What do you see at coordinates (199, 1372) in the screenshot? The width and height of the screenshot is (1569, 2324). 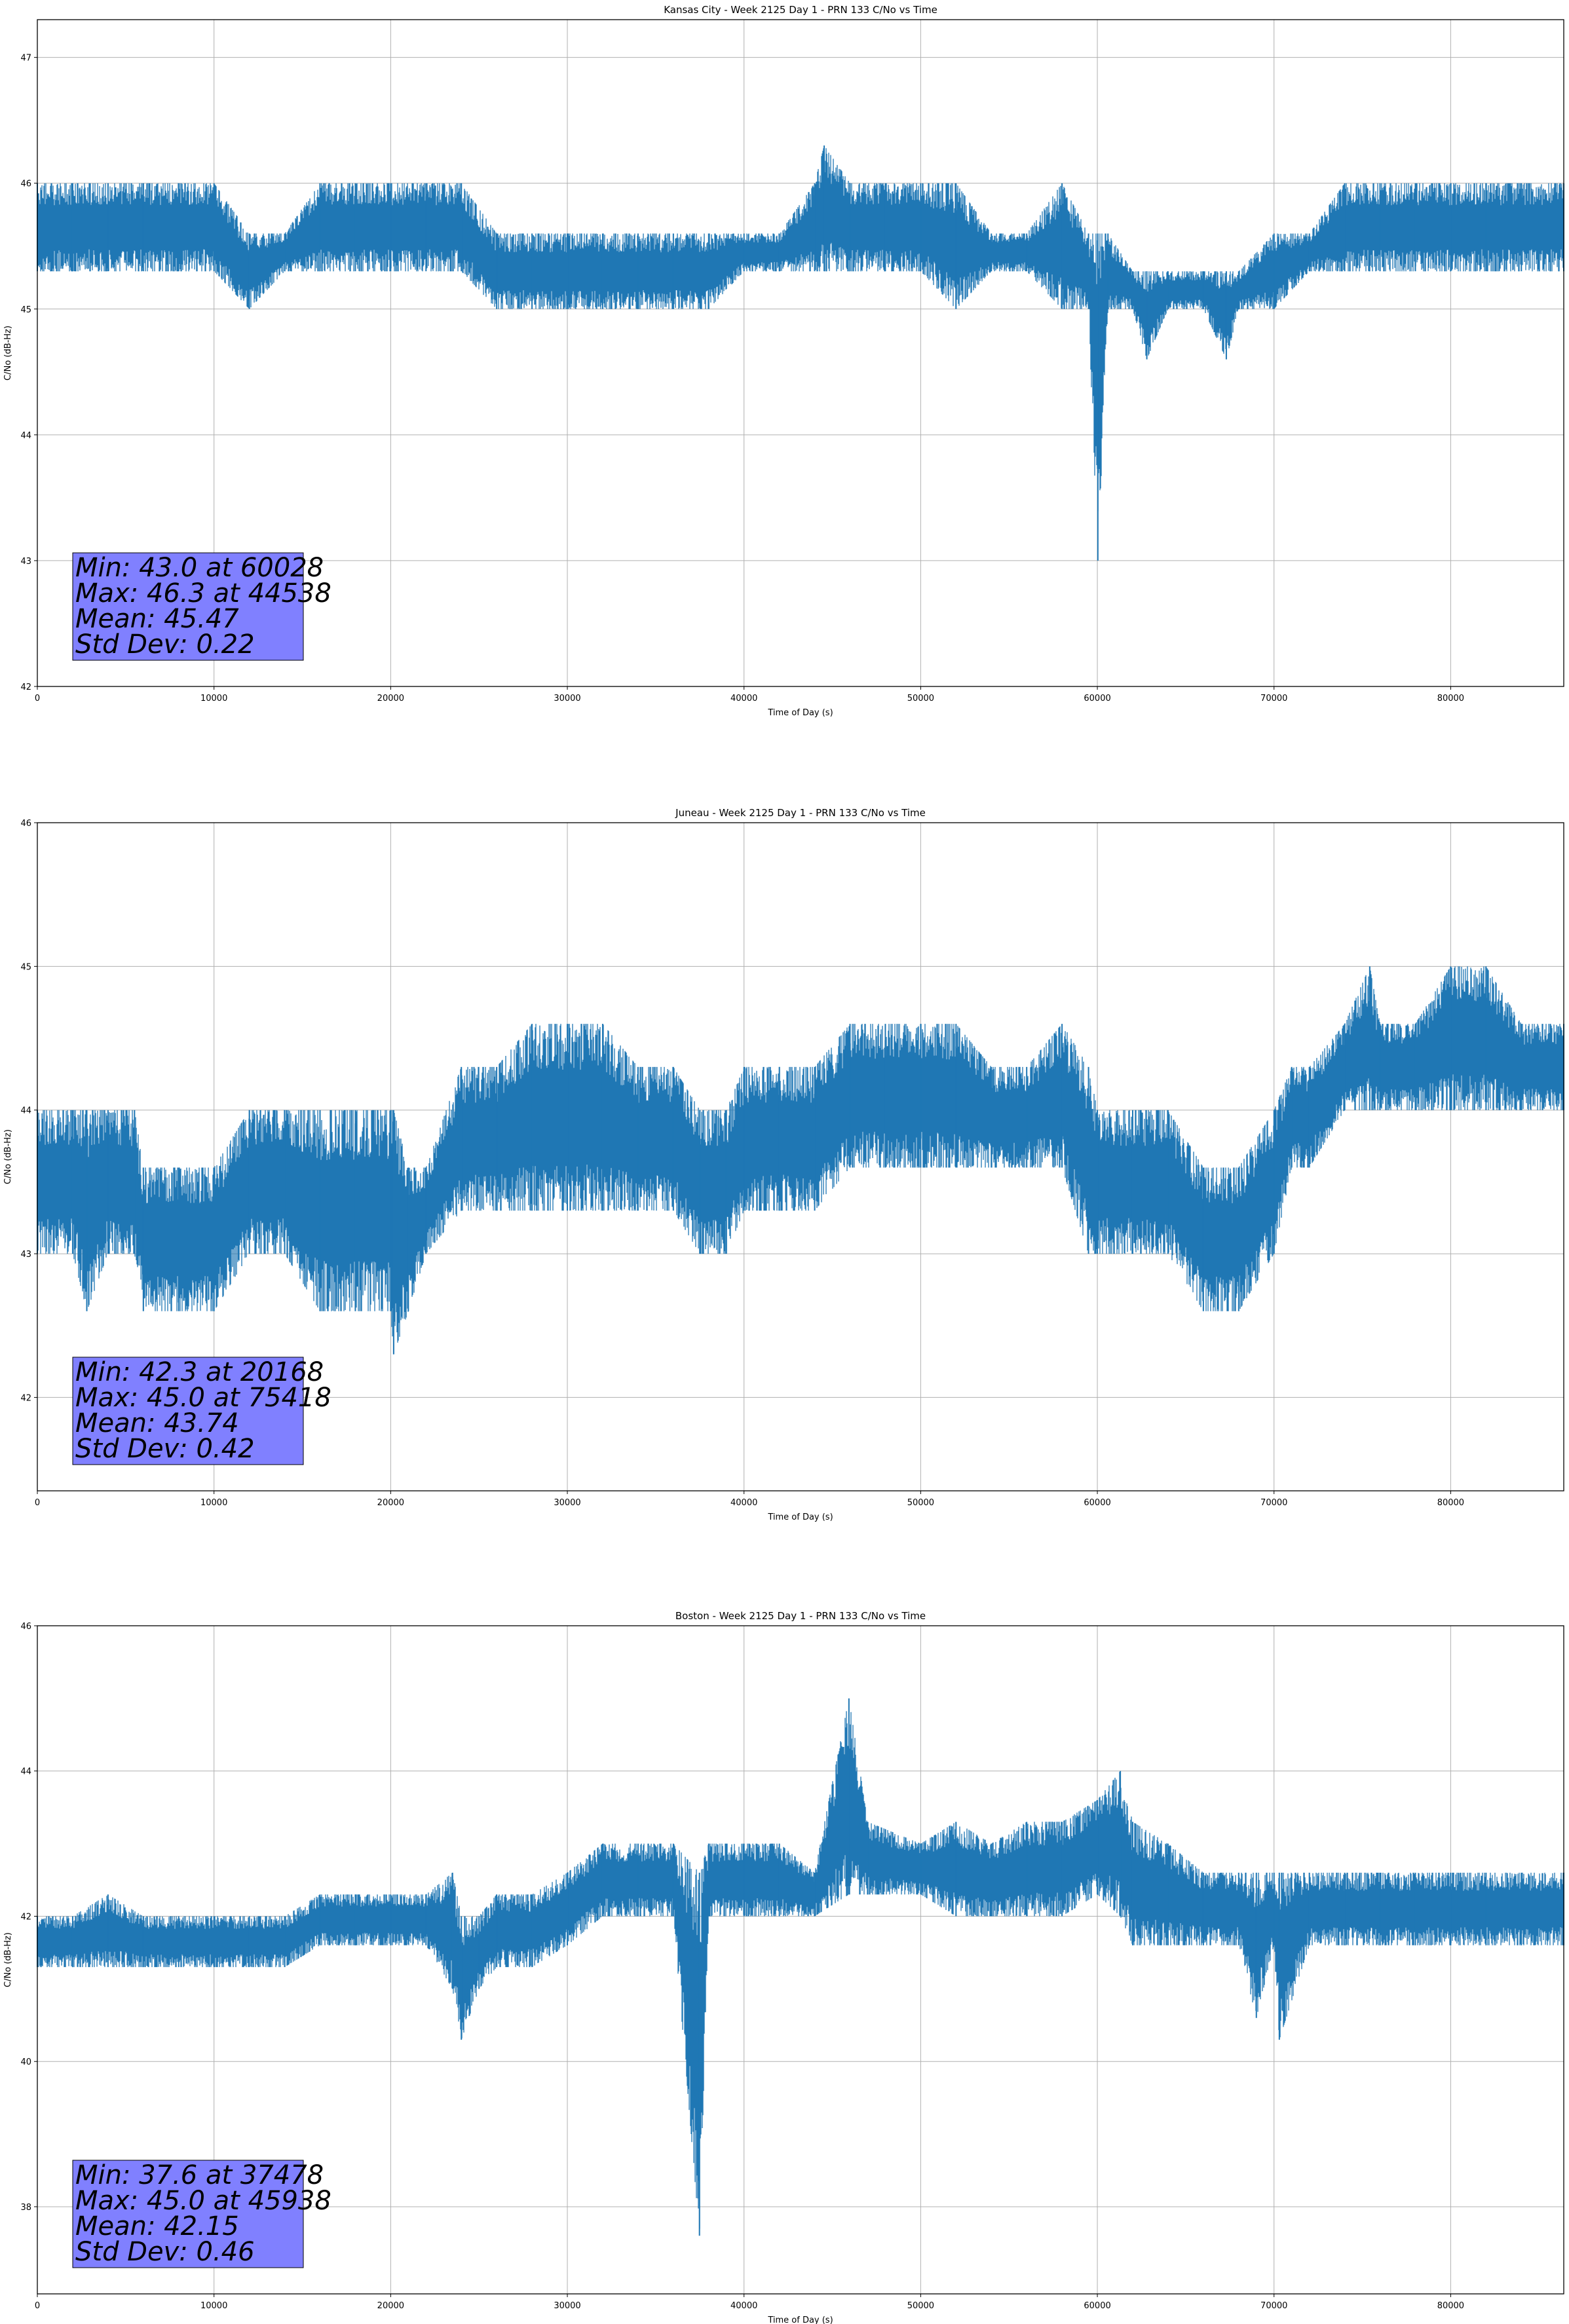 I see `stat-min: Min: 42.3 at 20168` at bounding box center [199, 1372].